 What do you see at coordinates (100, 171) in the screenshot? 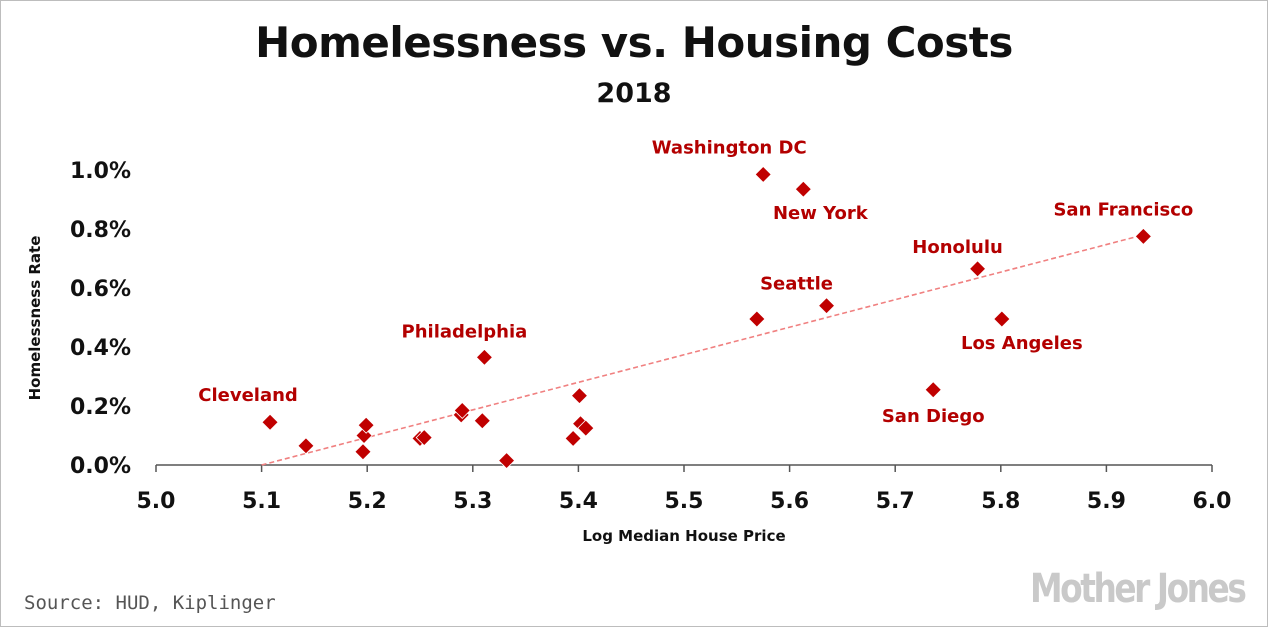
I see `y-tick-label: 1.0%` at bounding box center [100, 171].